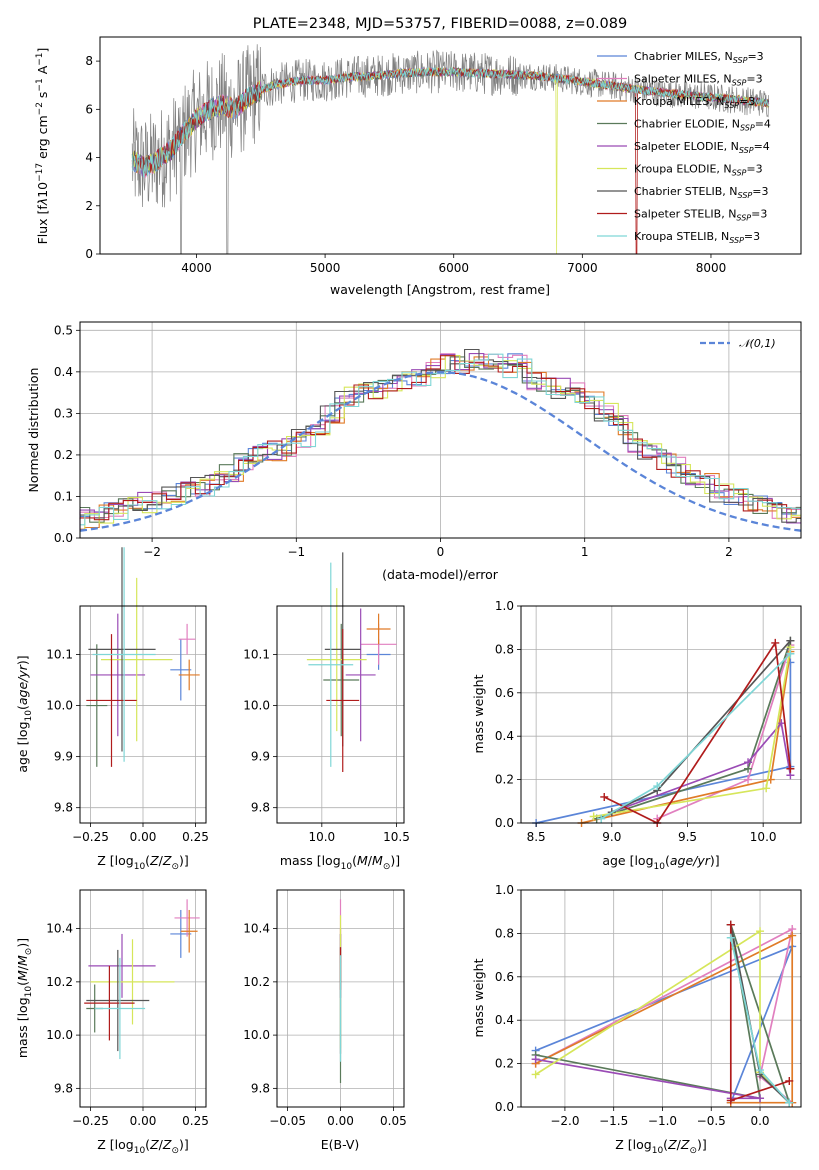  Describe the element at coordinates (340, 1144) in the screenshot. I see `mass-vs-ebv-xlabel: E(B-V)` at that location.